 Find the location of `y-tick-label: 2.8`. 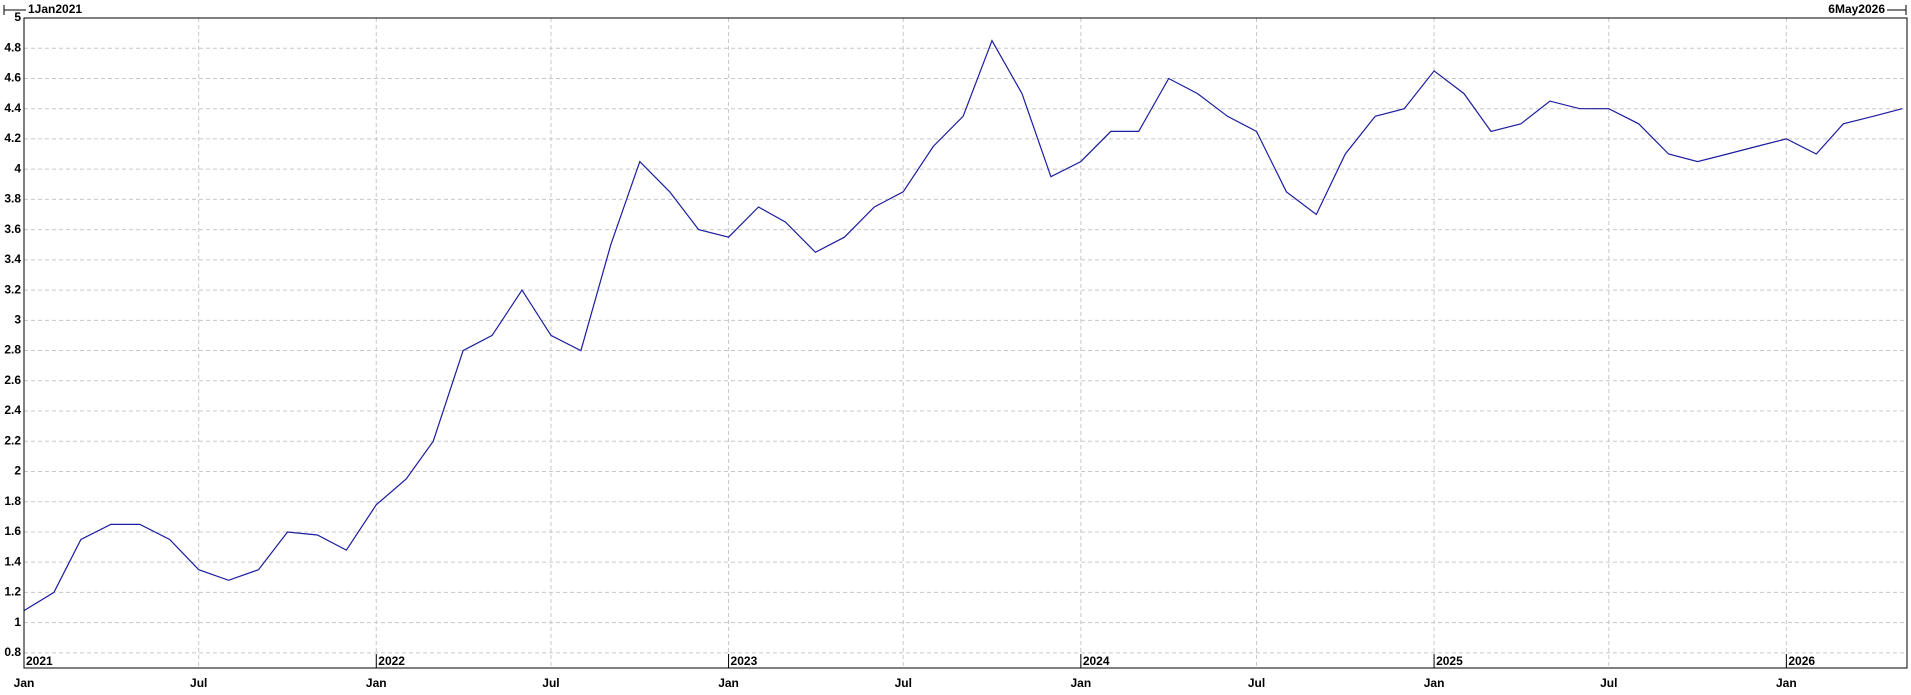

y-tick-label: 2.8 is located at coordinates (12, 350).